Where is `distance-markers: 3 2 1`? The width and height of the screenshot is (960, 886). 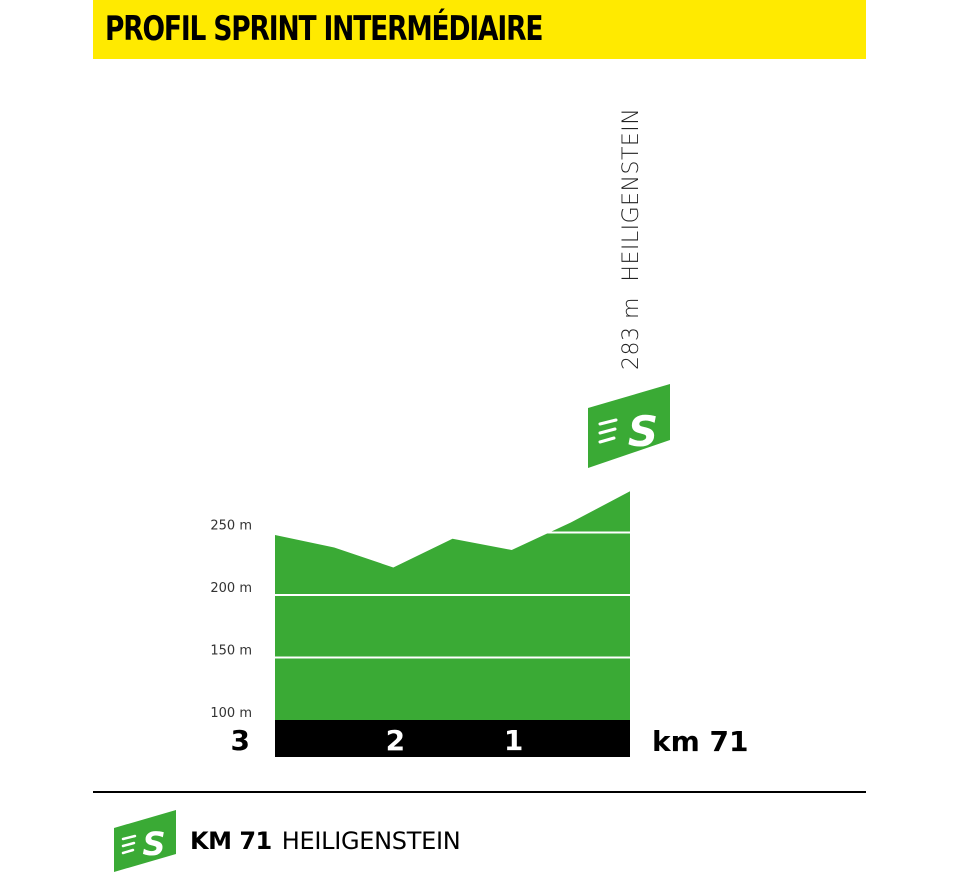
distance-markers: 3 2 1 is located at coordinates (377, 740).